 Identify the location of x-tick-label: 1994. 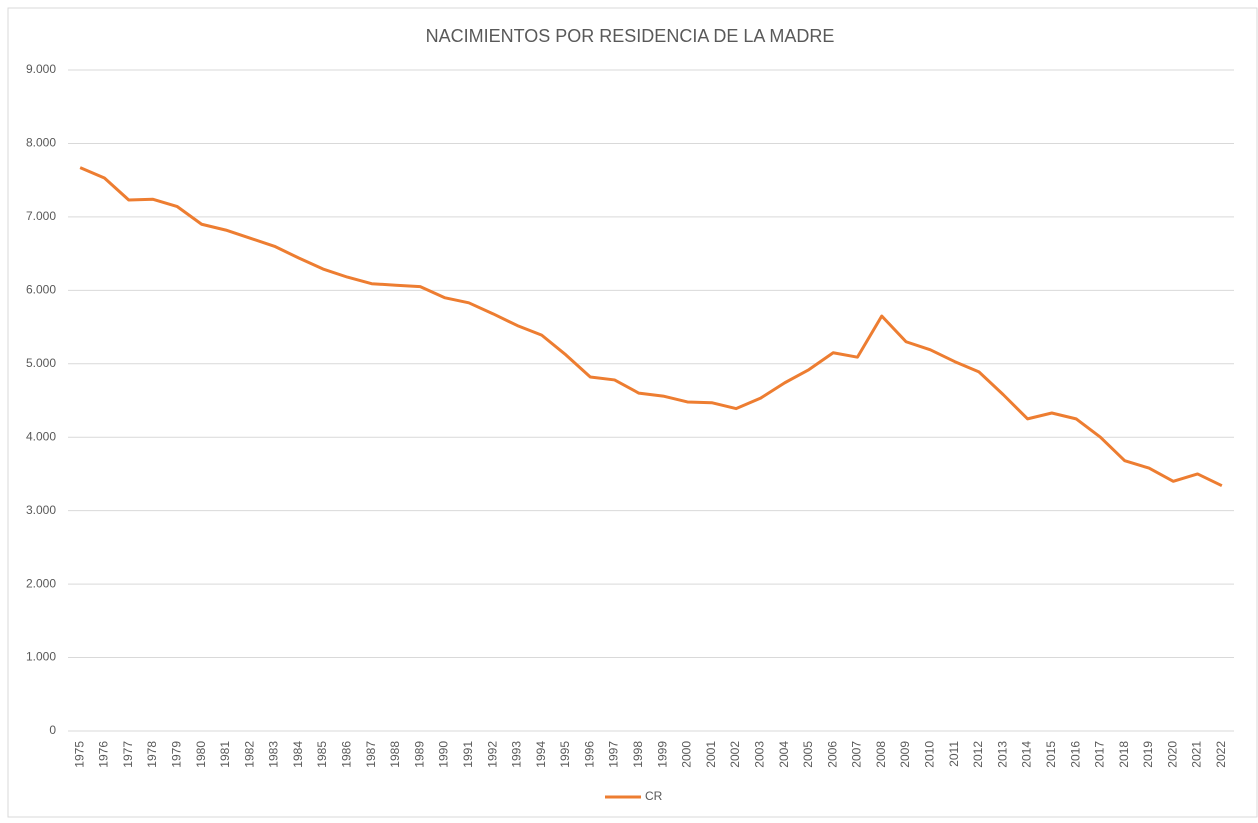
(541, 754).